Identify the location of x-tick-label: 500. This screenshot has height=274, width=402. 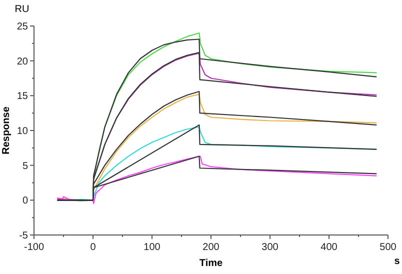
(388, 247).